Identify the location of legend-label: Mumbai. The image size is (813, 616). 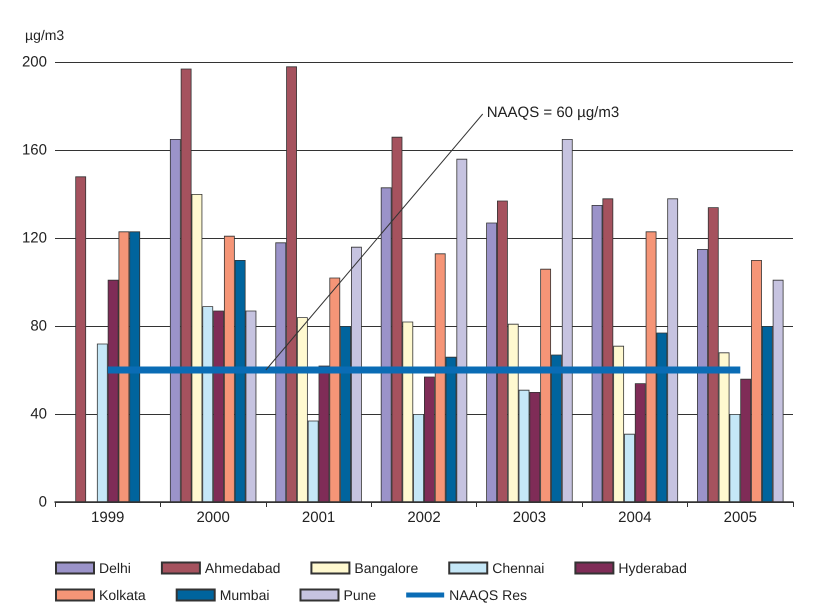
(245, 595).